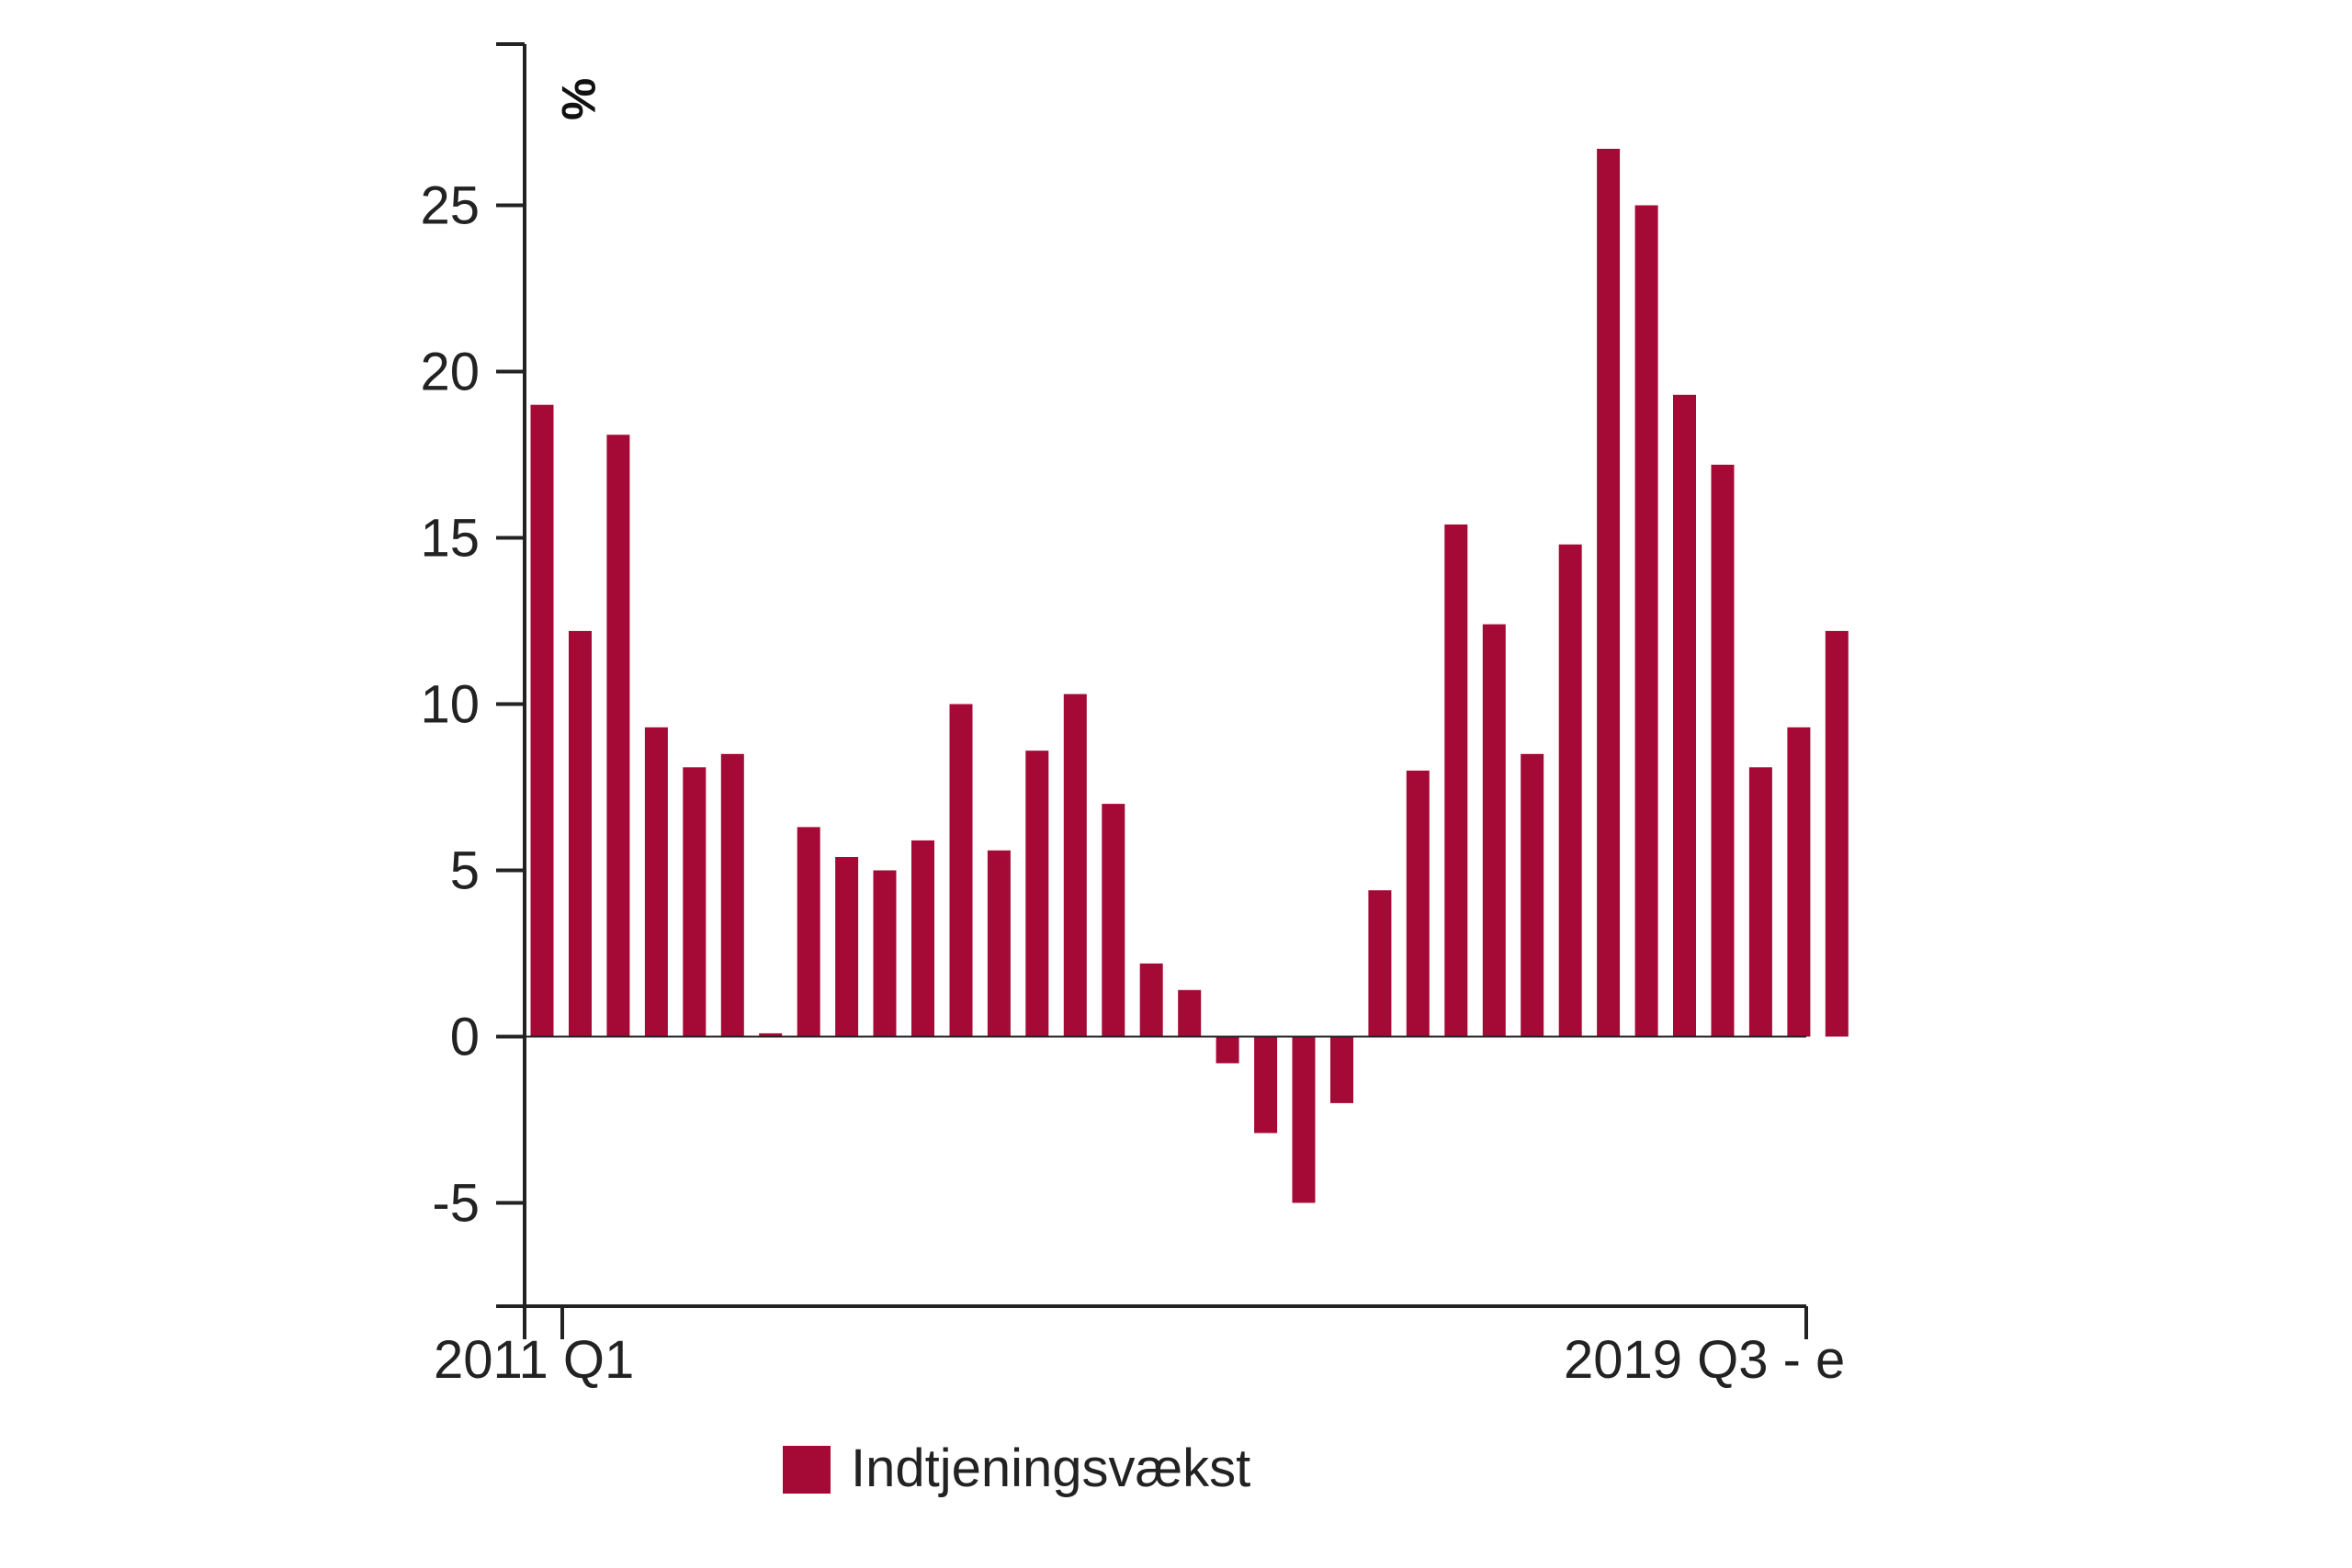 Image resolution: width=2352 pixels, height=1568 pixels. Describe the element at coordinates (1050, 1468) in the screenshot. I see `legend-label: Indtjeningsvækst` at that location.